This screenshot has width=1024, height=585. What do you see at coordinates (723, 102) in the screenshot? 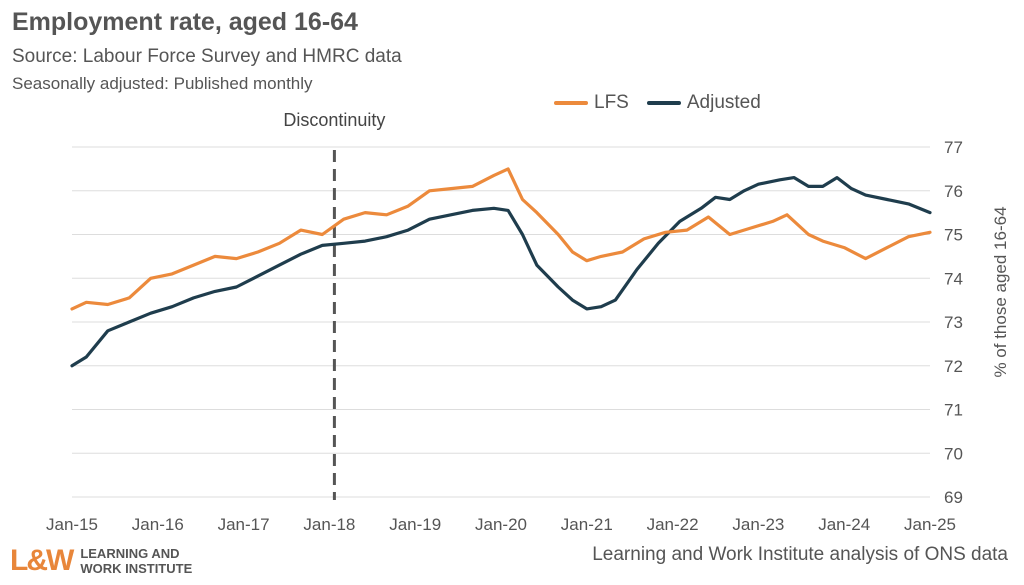
I see `legend-label-adjusted: Adjusted` at bounding box center [723, 102].